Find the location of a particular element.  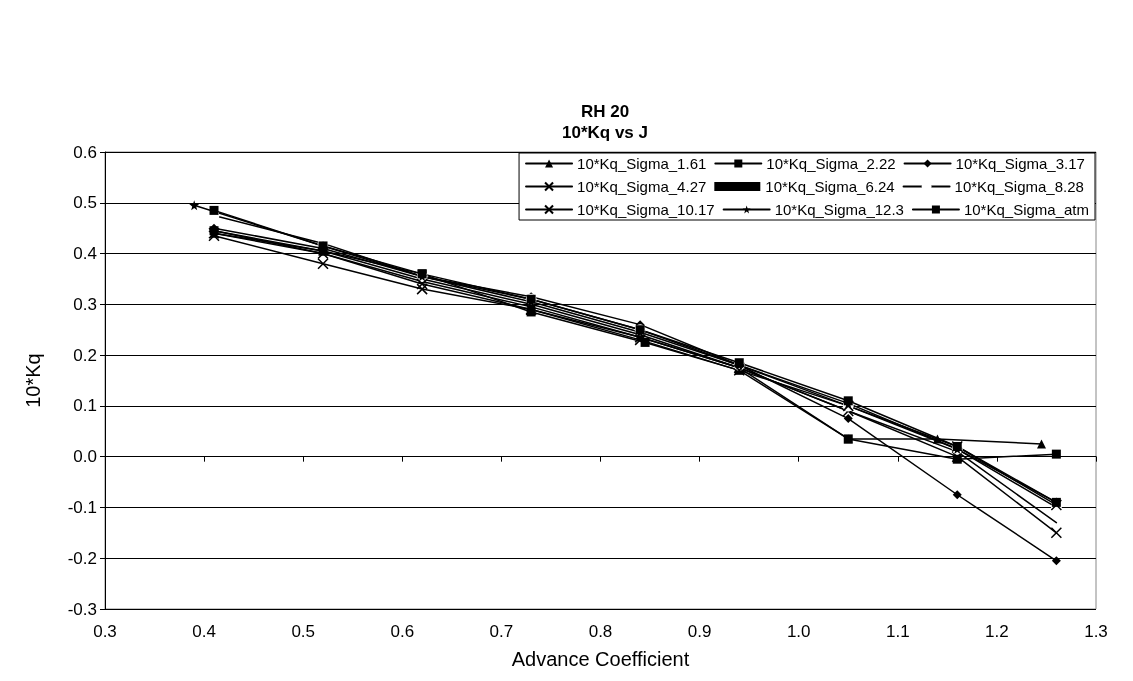

x-tick-label: 1.2 is located at coordinates (997, 631).